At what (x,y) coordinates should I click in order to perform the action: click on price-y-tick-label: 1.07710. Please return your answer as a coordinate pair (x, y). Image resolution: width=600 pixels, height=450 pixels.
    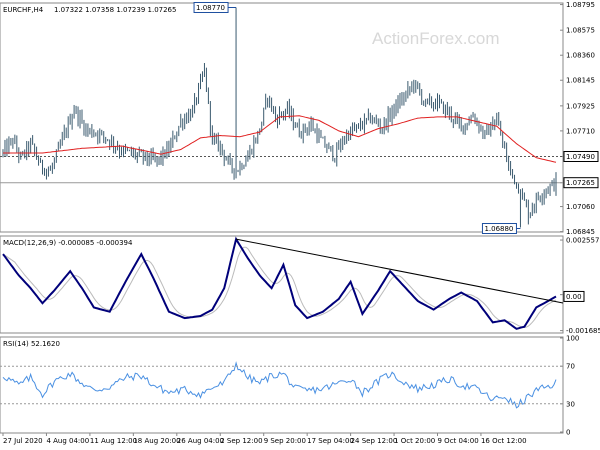
    Looking at the image, I should click on (580, 131).